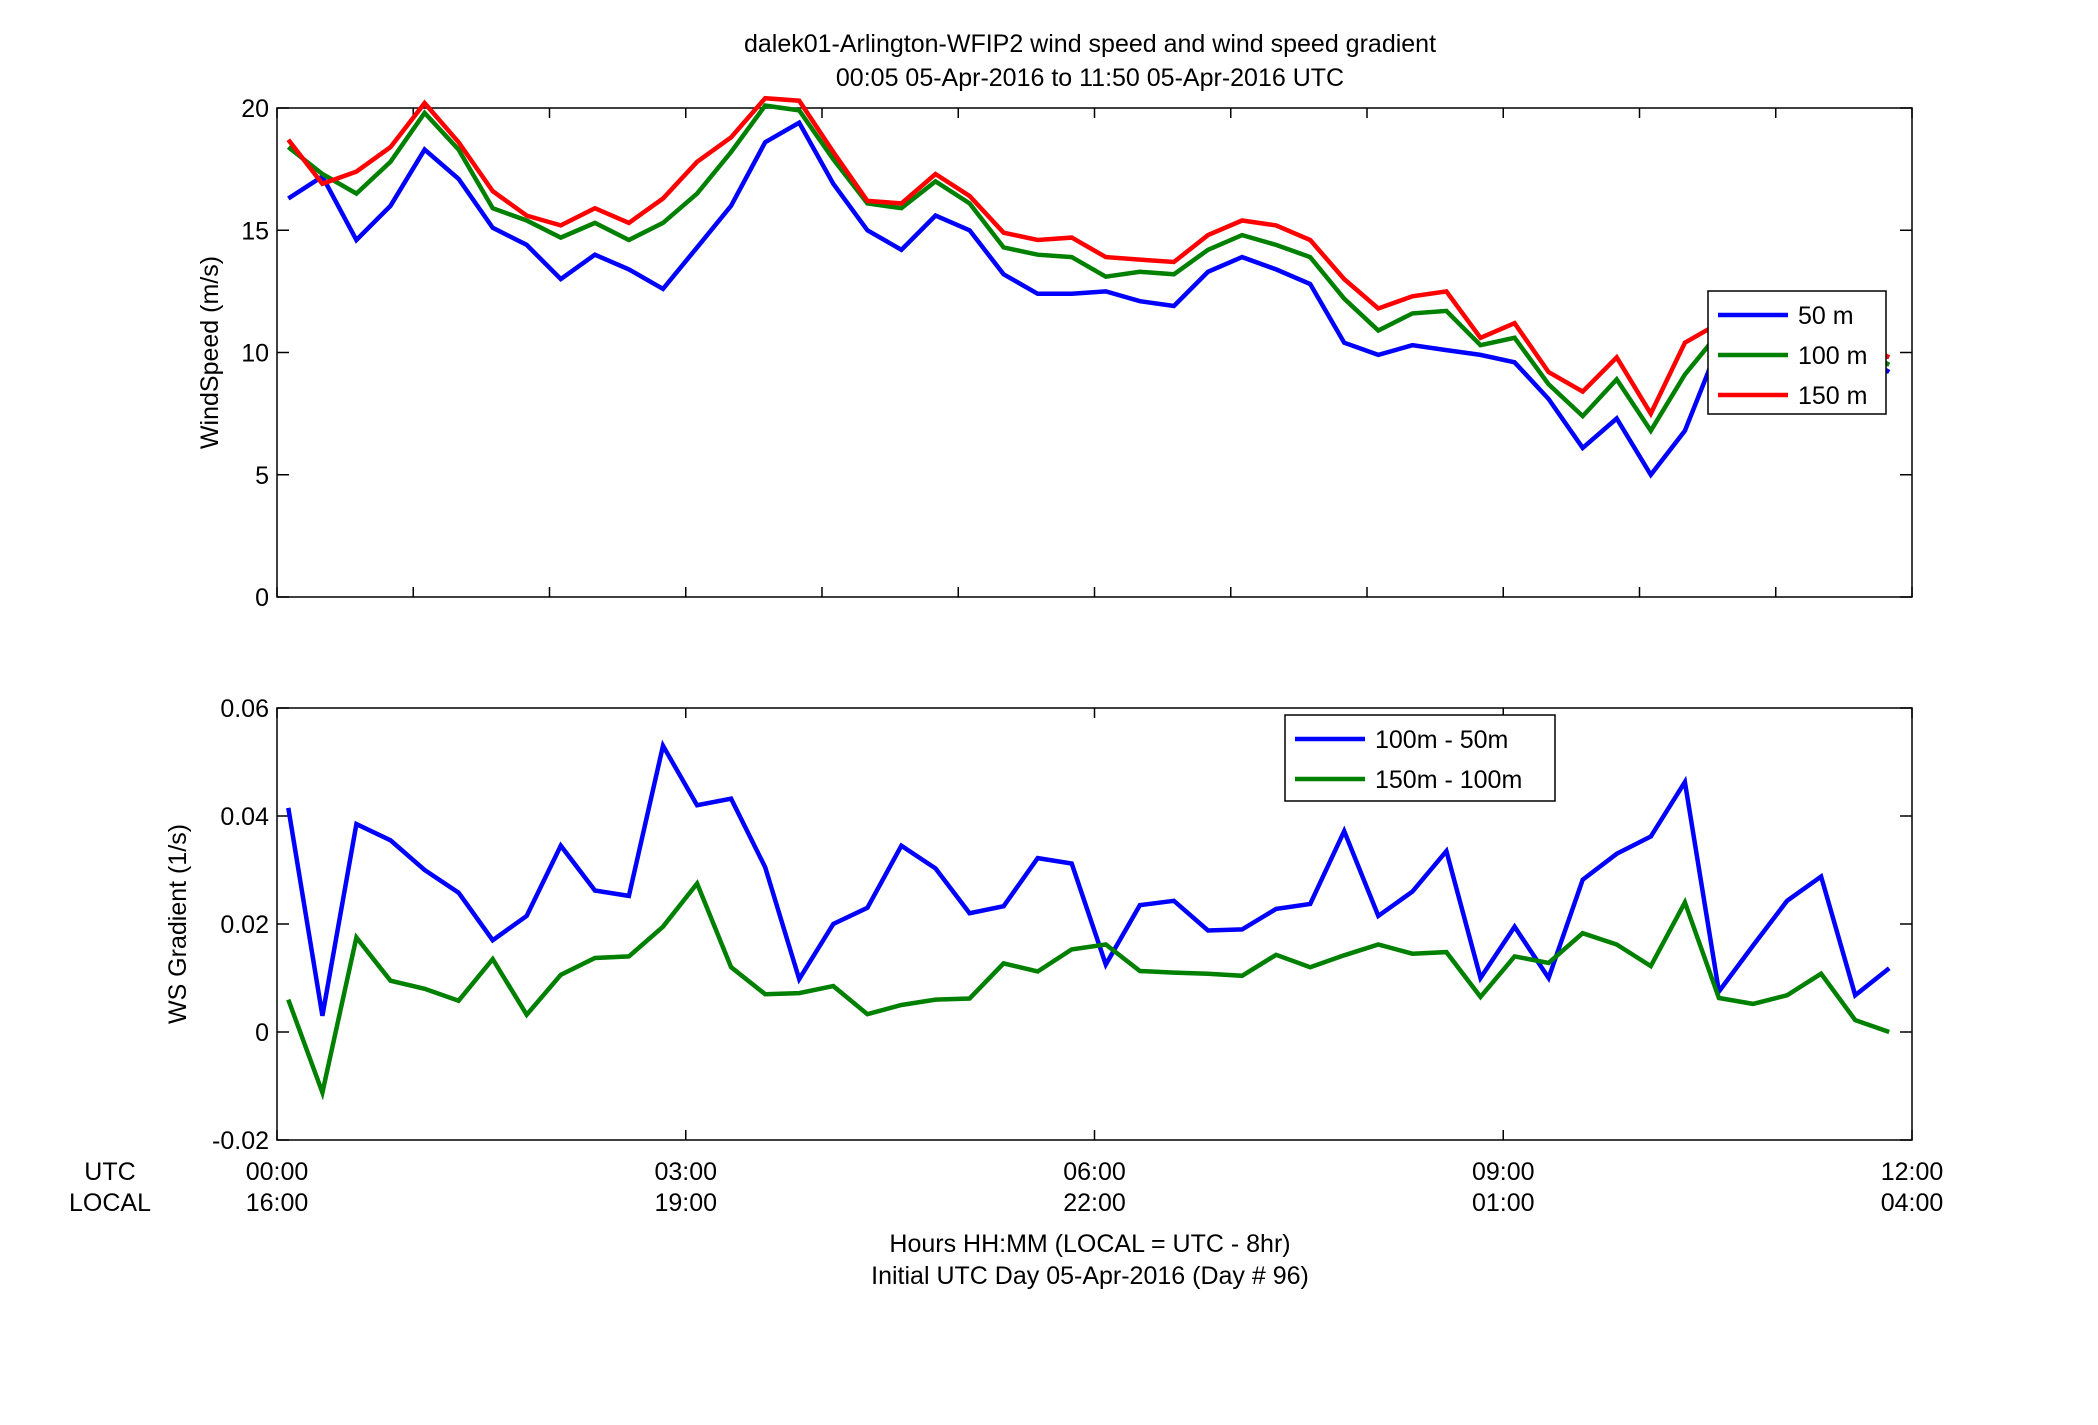  Describe the element at coordinates (178, 924) in the screenshot. I see `gradient-y-axis-label: WS Gradient (1/s)` at that location.